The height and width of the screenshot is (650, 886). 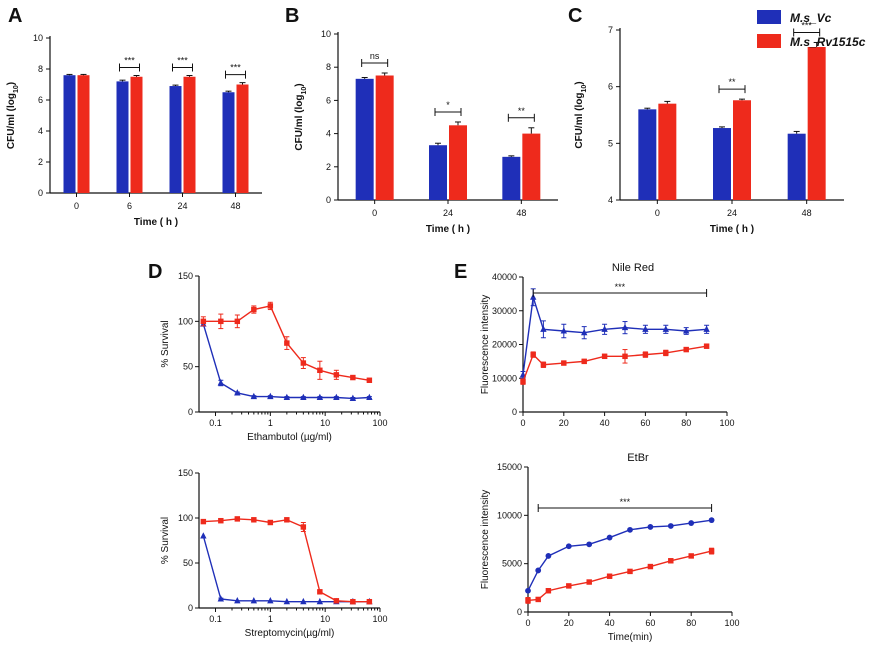 What do you see at coordinates (509, 515) in the screenshot?
I see `y-tick-label: 10000` at bounding box center [509, 515].